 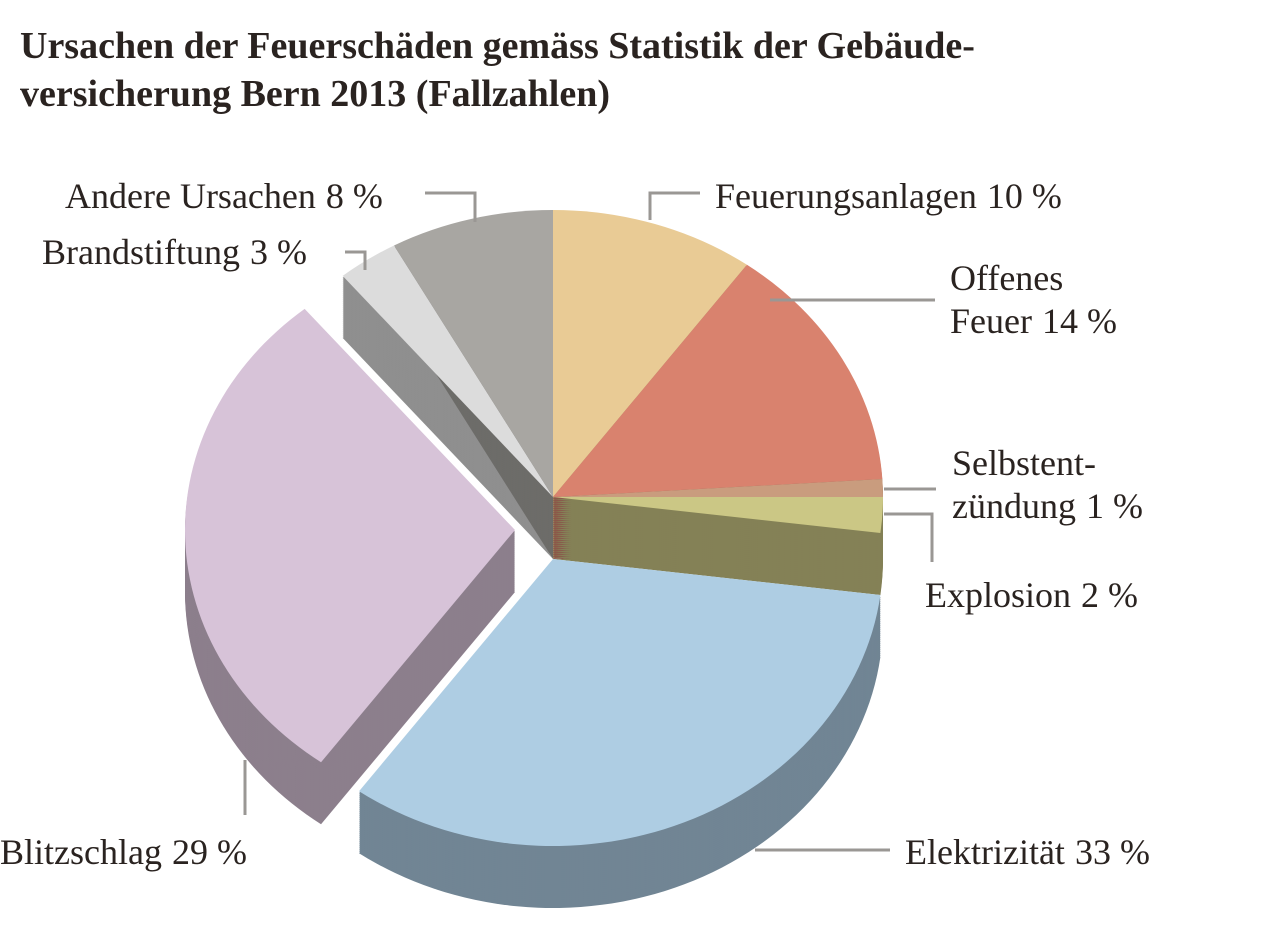 What do you see at coordinates (190, 196) in the screenshot?
I see `category-label: Andere Ursachen` at bounding box center [190, 196].